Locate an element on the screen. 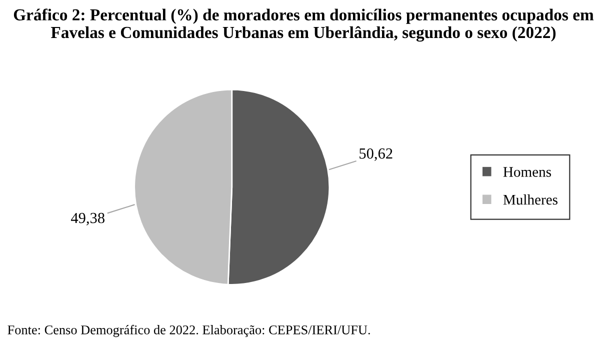  chart-title: Gráfico 2: Percentual (%) de moradores em domicílios permanentes ocupados em Favelas e Comunidades Urbanas em Uberlândia, segundo o sexo (2022) is located at coordinates (304, 25).